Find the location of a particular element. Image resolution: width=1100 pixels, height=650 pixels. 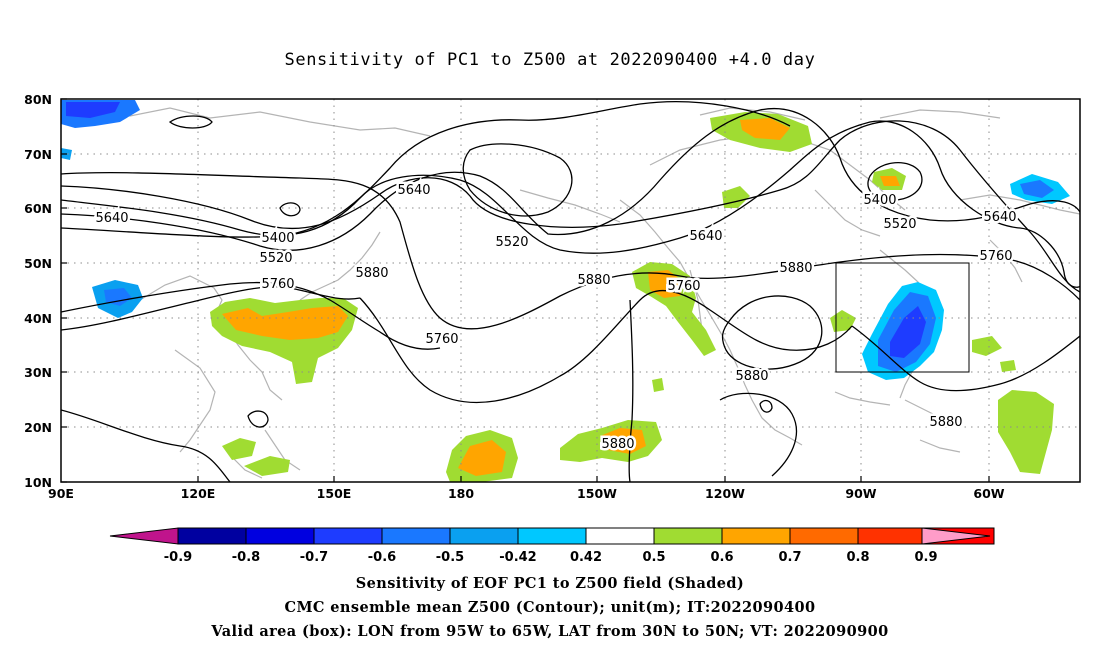

shade-negative-east-us-core is located at coordinates (908, 332).